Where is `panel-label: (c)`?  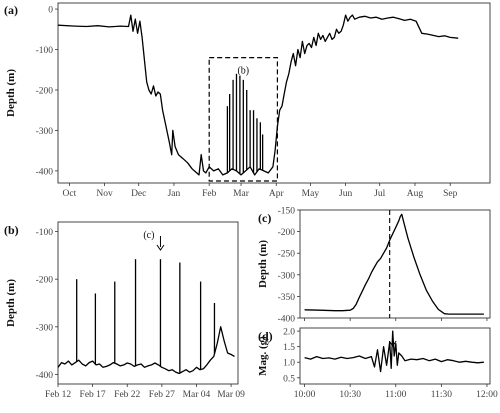 panel-label: (c) is located at coordinates (264, 218).